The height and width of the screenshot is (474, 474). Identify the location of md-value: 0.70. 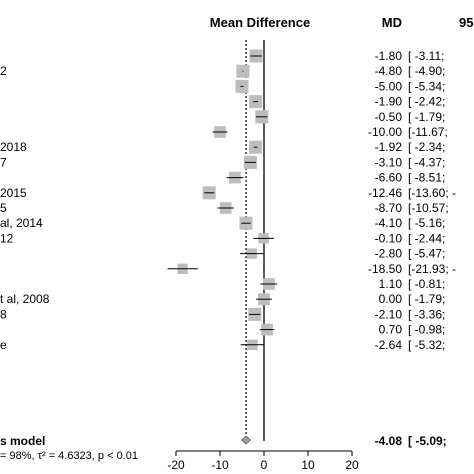
(391, 330).